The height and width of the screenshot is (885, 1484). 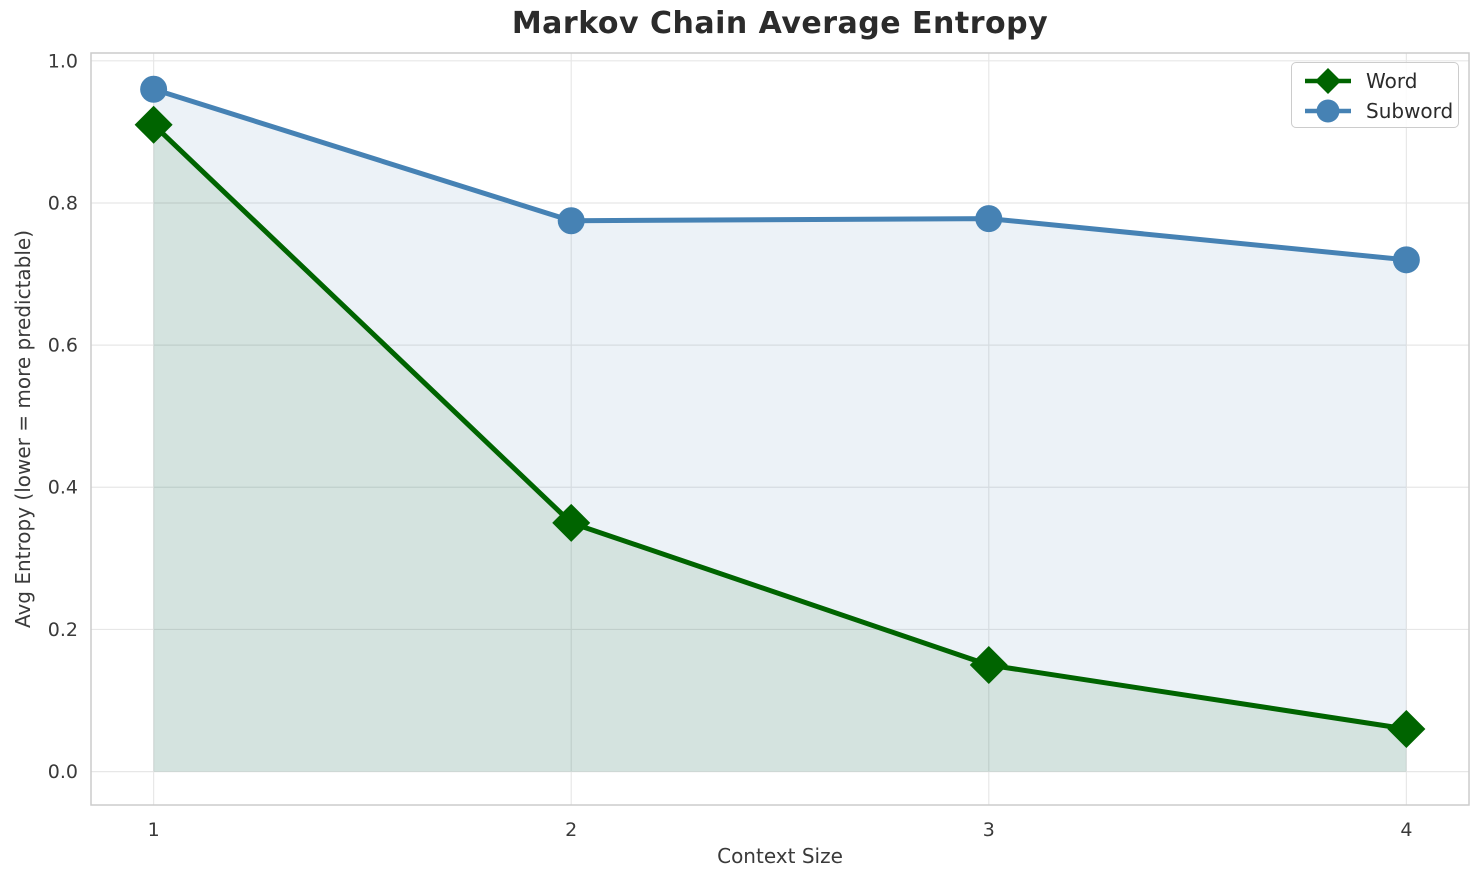 I want to click on y-axis-label: Avg Entropy (lower = more predictable), so click(x=23, y=429).